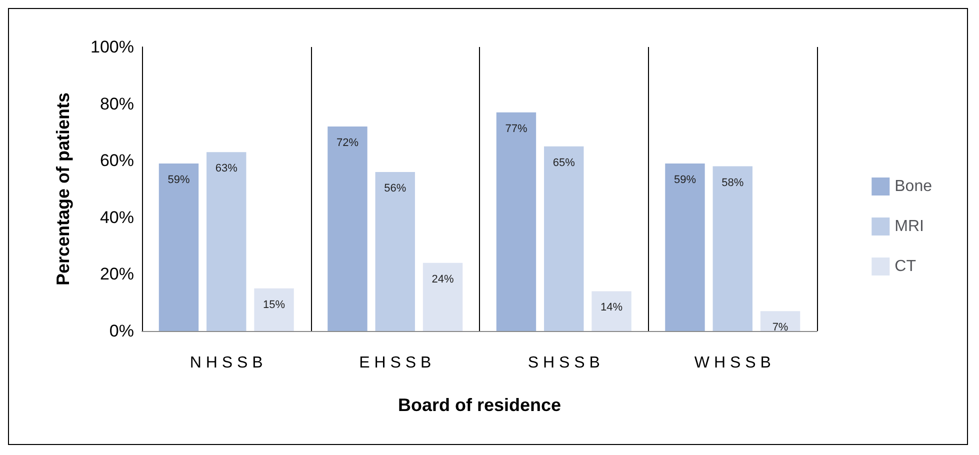  I want to click on x-tick-label: E H S S B, so click(395, 363).